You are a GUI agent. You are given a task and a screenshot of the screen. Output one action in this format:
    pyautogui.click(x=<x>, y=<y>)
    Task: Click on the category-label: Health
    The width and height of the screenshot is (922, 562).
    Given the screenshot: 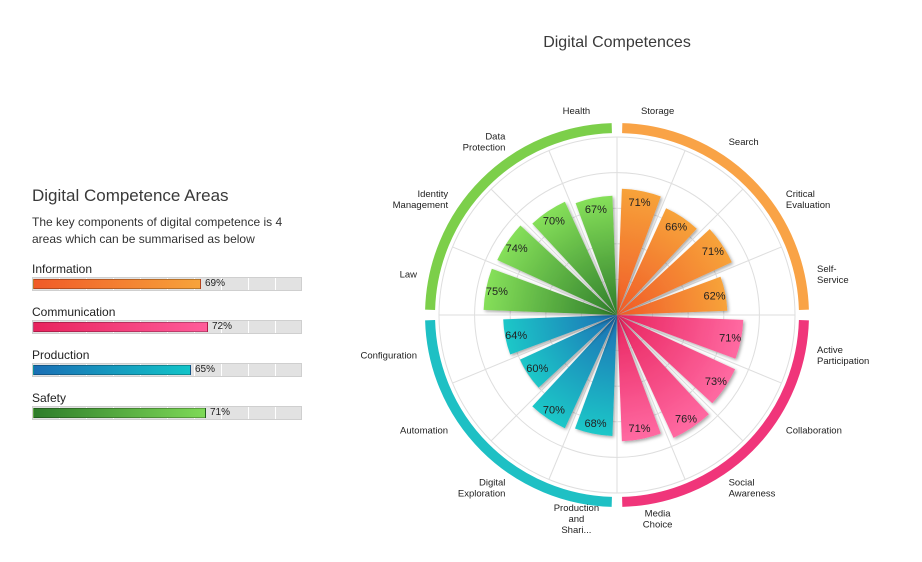 What is the action you would take?
    pyautogui.click(x=576, y=111)
    